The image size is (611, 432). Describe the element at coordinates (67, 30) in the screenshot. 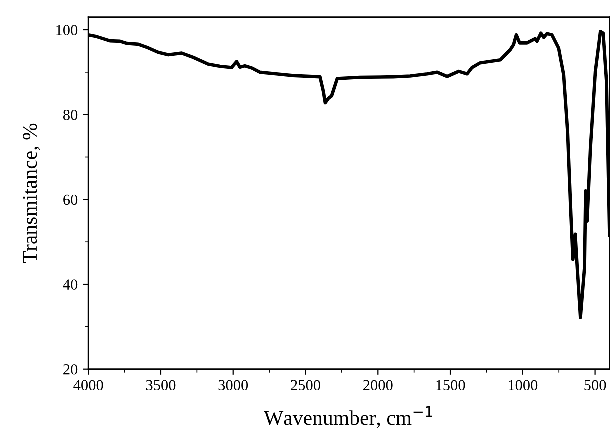

I see `y-tick-label: 100` at that location.